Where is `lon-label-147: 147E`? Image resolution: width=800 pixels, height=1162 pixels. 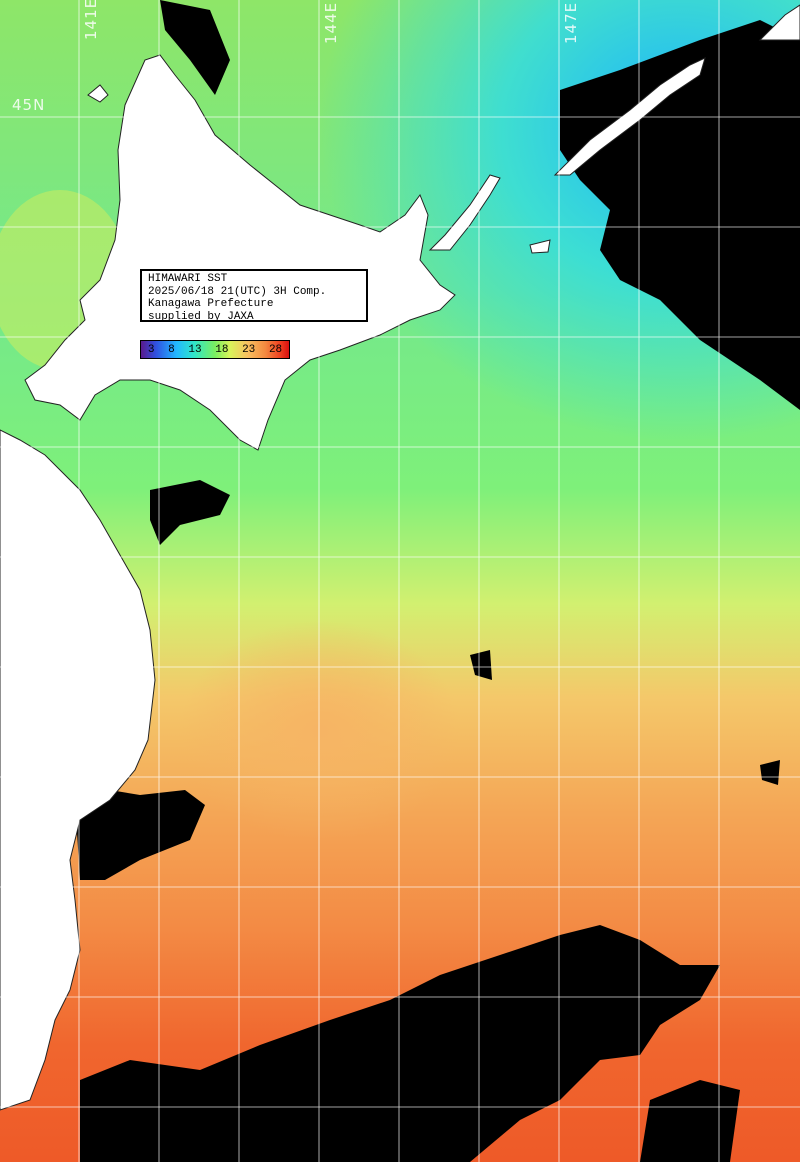
lon-label-147: 147E is located at coordinates (571, 22).